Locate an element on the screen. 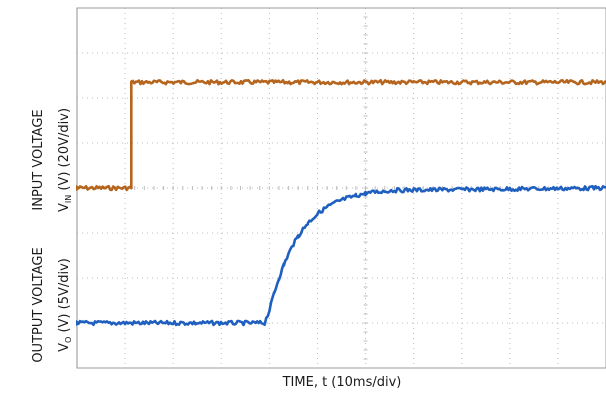 This screenshot has height=393, width=606. y-label-input-group: INPUT VOLTAGE VIN (V) (20V/div) is located at coordinates (52, 160).